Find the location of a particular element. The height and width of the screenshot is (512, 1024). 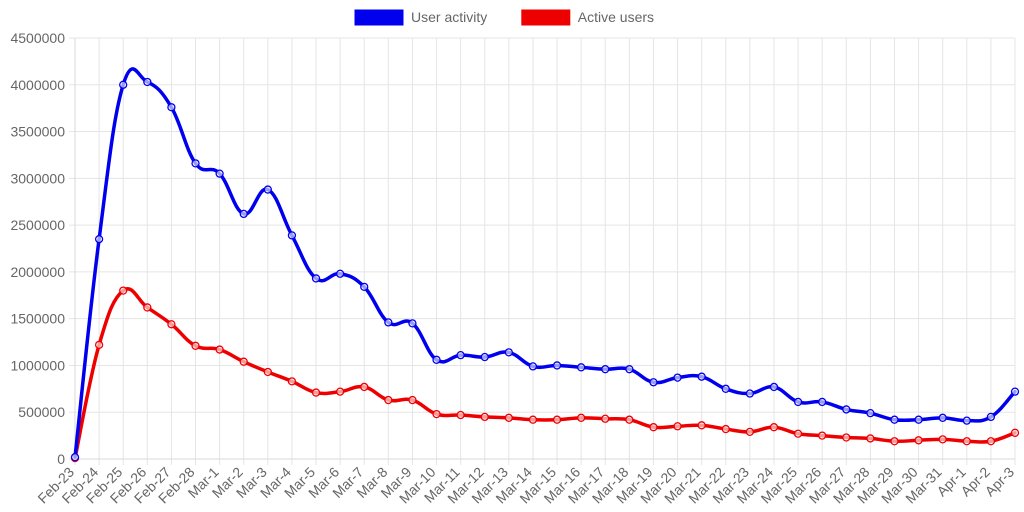

y-tick-label: 0 is located at coordinates (61, 459).